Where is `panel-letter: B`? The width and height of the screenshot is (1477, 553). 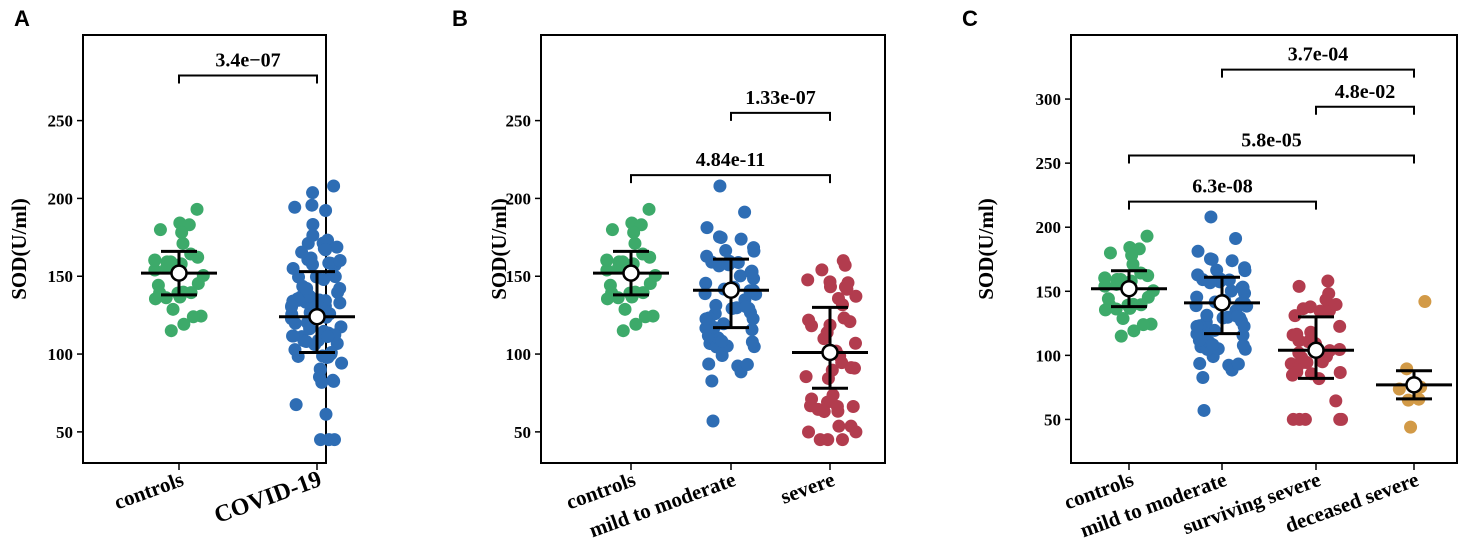
panel-letter: B is located at coordinates (460, 18).